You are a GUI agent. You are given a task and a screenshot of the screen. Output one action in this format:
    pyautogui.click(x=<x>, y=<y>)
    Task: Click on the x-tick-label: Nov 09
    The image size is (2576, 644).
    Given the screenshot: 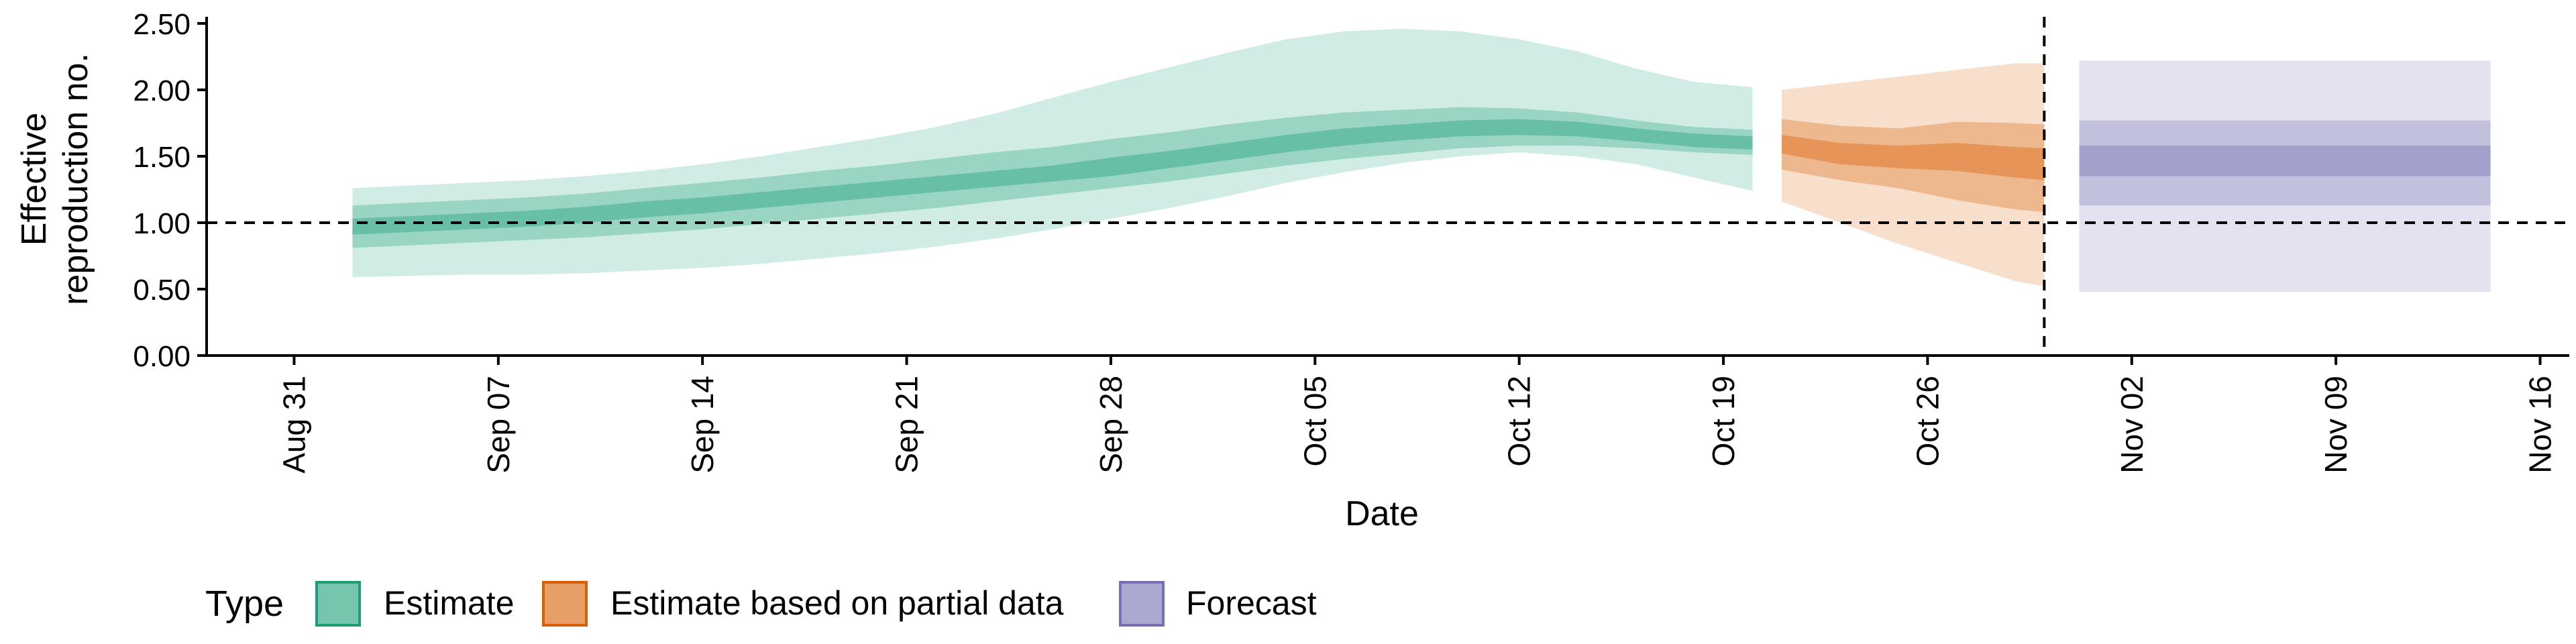 What is the action you would take?
    pyautogui.click(x=2335, y=425)
    